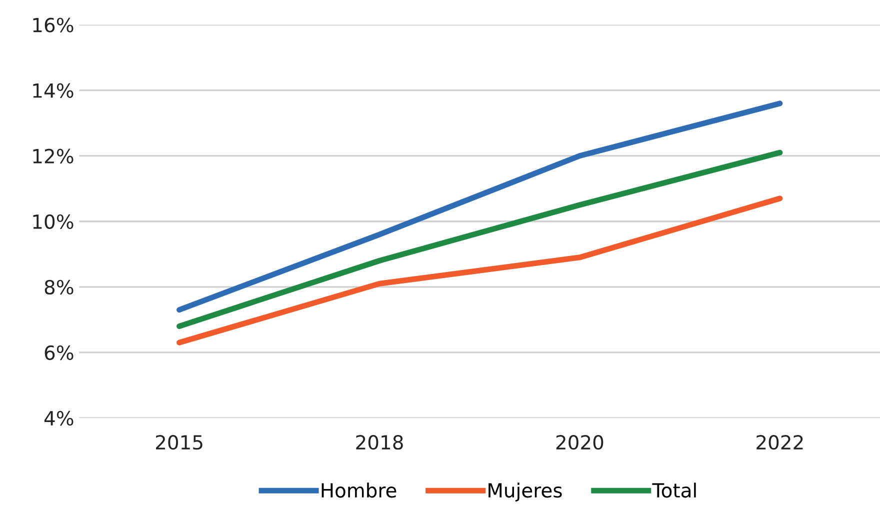 The height and width of the screenshot is (516, 880). What do you see at coordinates (59, 418) in the screenshot?
I see `y-tick-label: 4%` at bounding box center [59, 418].